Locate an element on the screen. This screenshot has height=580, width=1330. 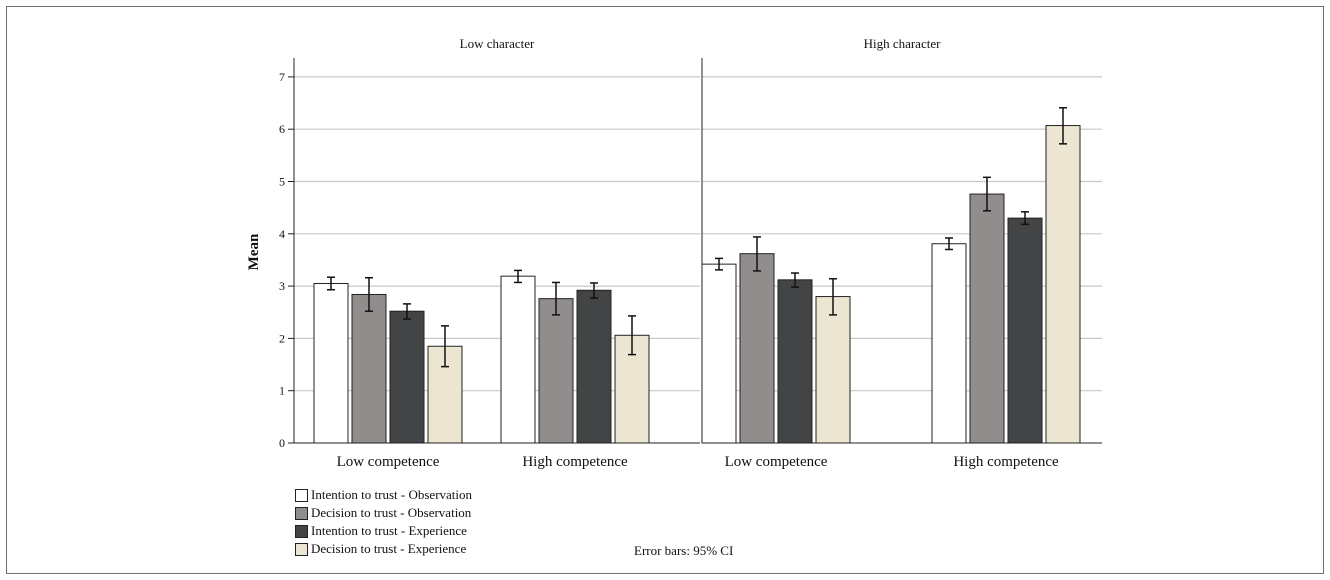
legend-item: Intention to trust - Experience is located at coordinates (383, 531).